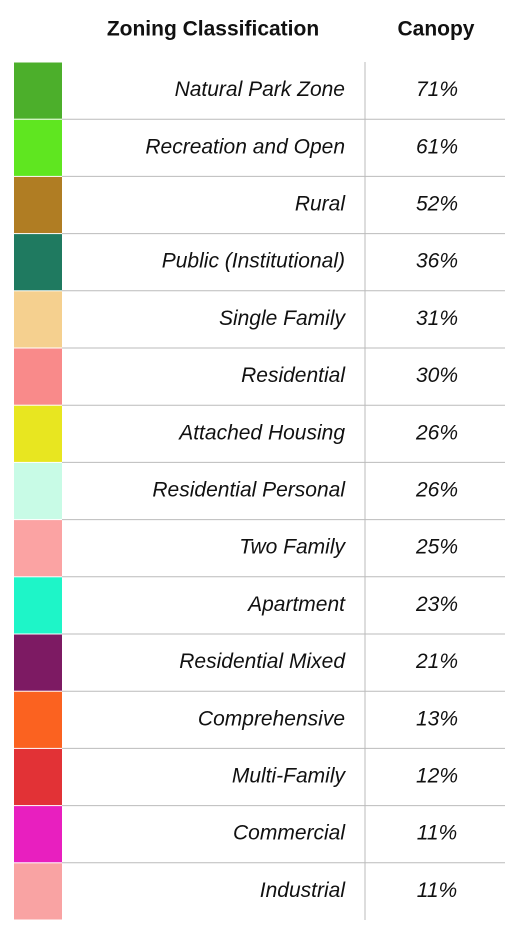 The image size is (505, 928). Describe the element at coordinates (296, 604) in the screenshot. I see `zoning-name: Apartment` at that location.